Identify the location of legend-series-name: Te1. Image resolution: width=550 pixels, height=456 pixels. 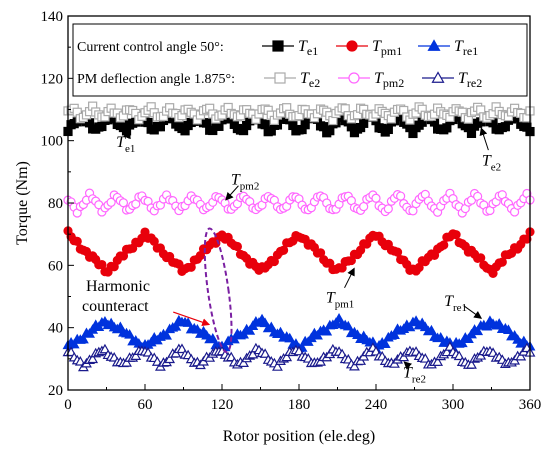
(308, 48).